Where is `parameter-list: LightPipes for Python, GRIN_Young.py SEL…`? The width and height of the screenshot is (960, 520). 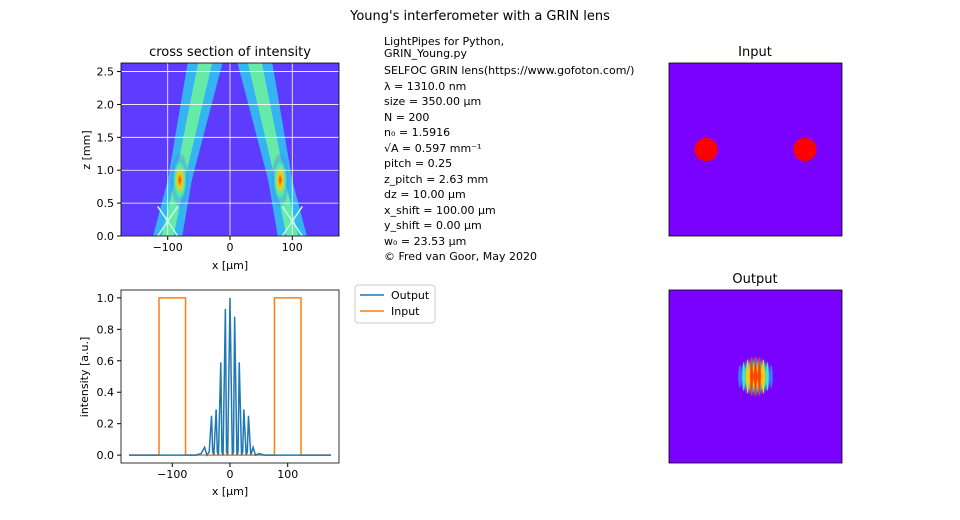
parameter-list: LightPipes for Python, GRIN_Young.py SEL… is located at coordinates (509, 148).